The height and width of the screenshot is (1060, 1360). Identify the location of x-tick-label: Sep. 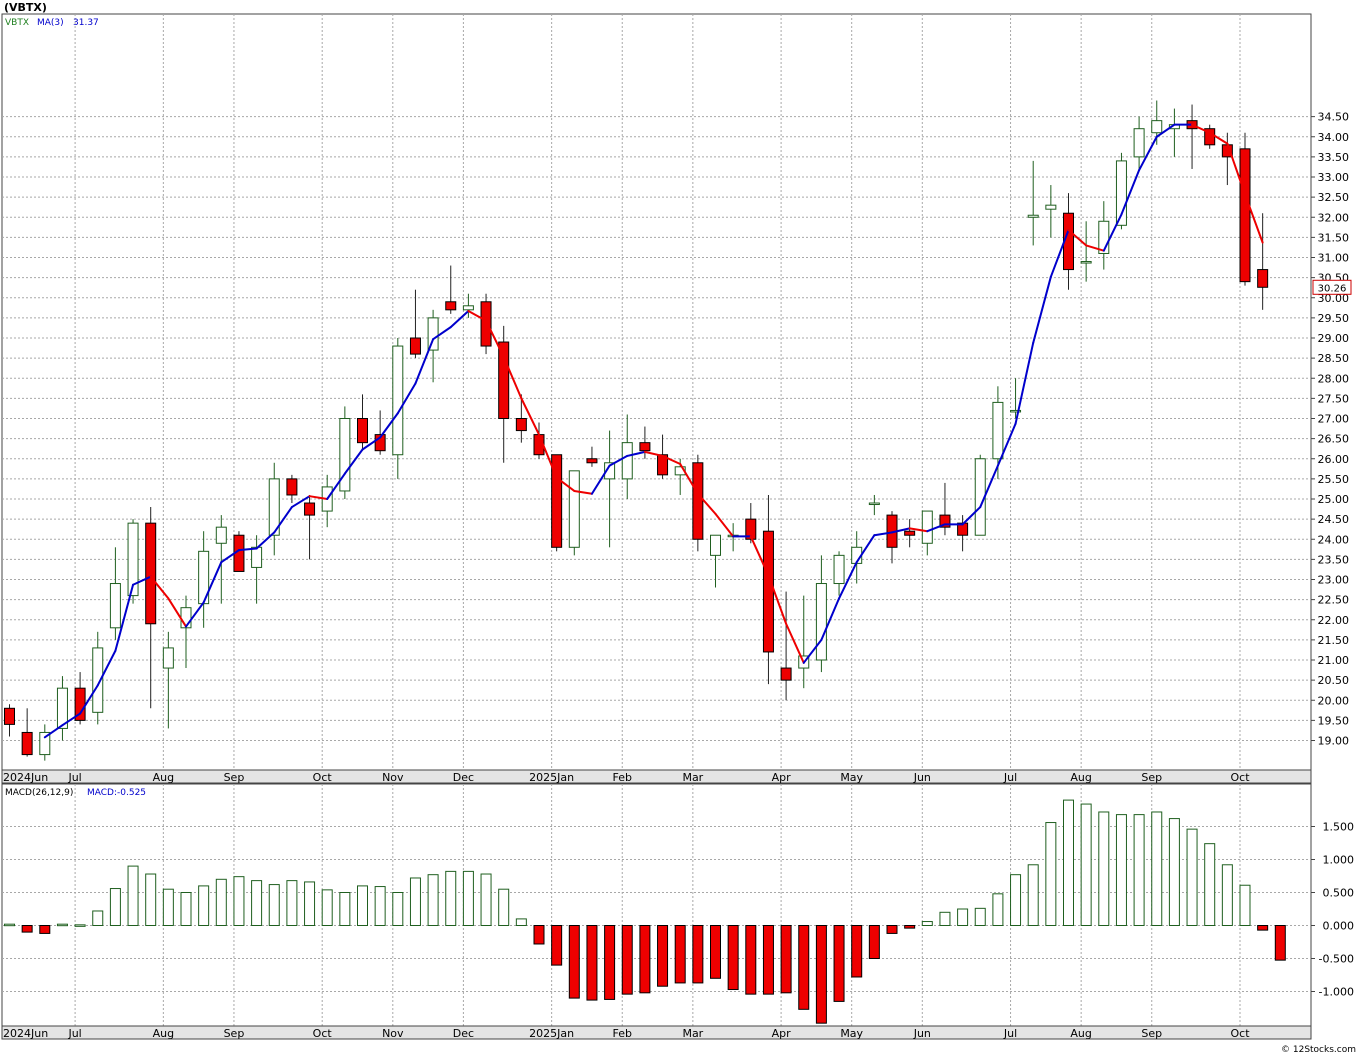
(1151, 777).